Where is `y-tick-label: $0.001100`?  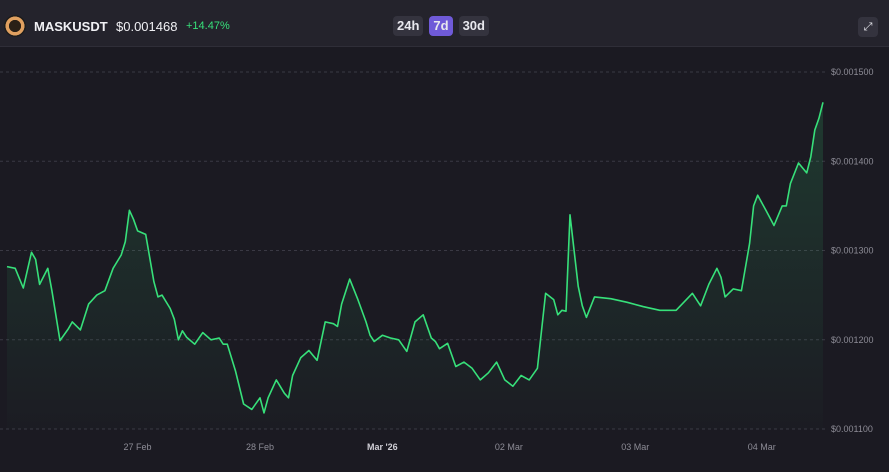 y-tick-label: $0.001100 is located at coordinates (852, 429).